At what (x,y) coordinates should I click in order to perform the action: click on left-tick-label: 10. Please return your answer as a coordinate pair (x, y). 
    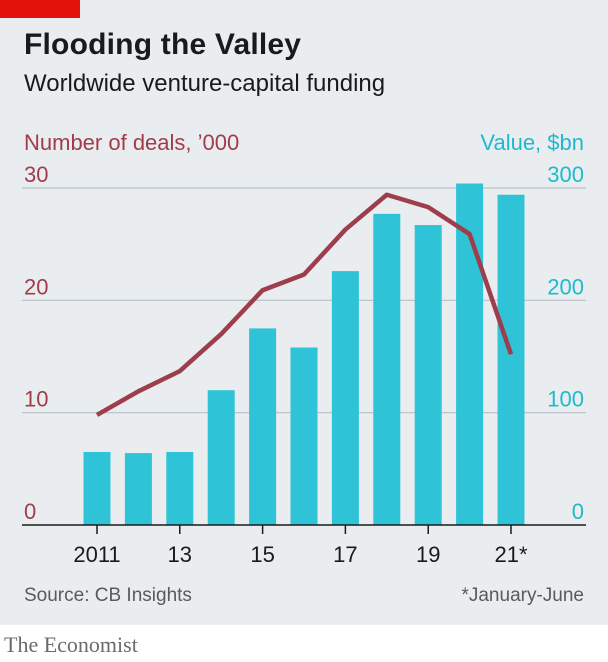
    Looking at the image, I should click on (36, 399).